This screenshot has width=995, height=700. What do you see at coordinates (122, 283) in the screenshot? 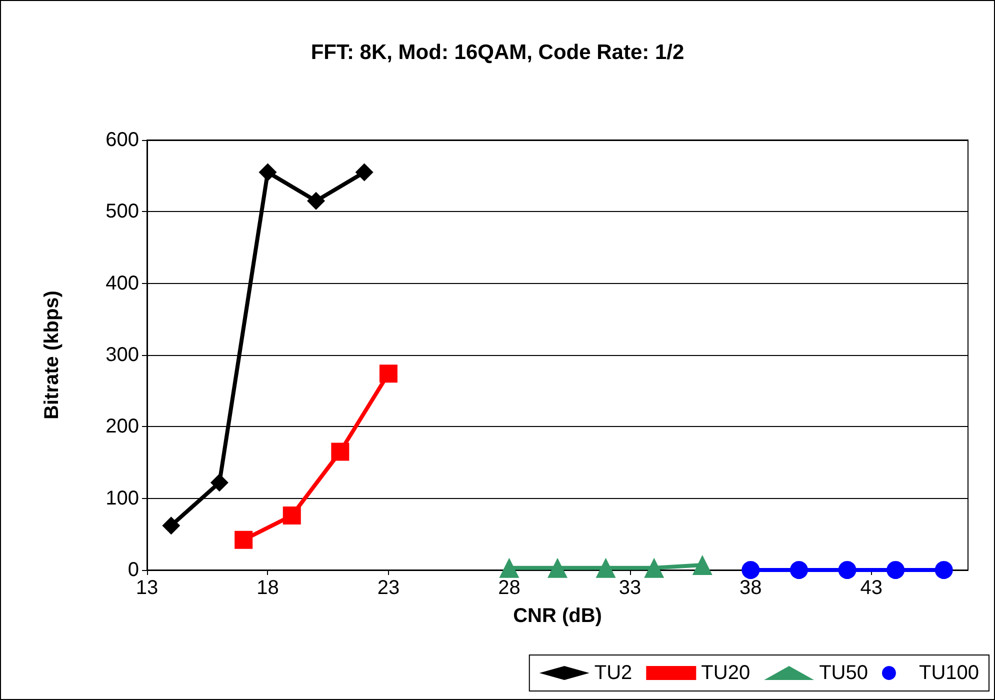
I see `y-tick-label: 400` at bounding box center [122, 283].